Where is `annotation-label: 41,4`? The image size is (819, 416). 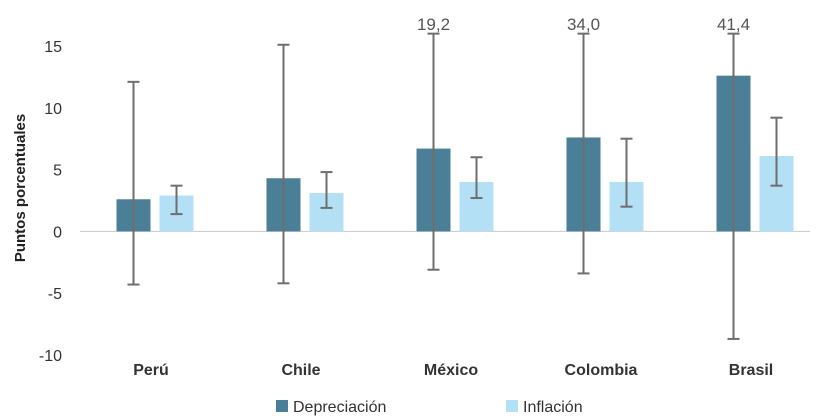
annotation-label: 41,4 is located at coordinates (733, 24).